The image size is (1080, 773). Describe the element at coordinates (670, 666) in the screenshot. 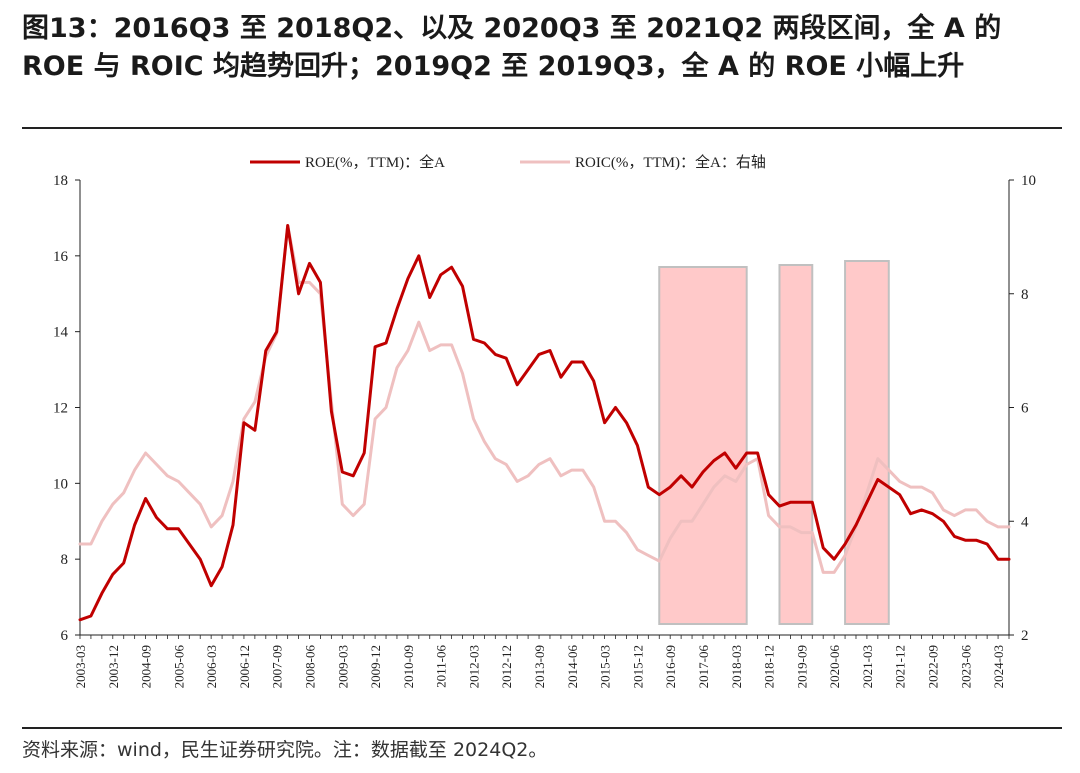

I see `x-tick-label: 2016-09` at that location.